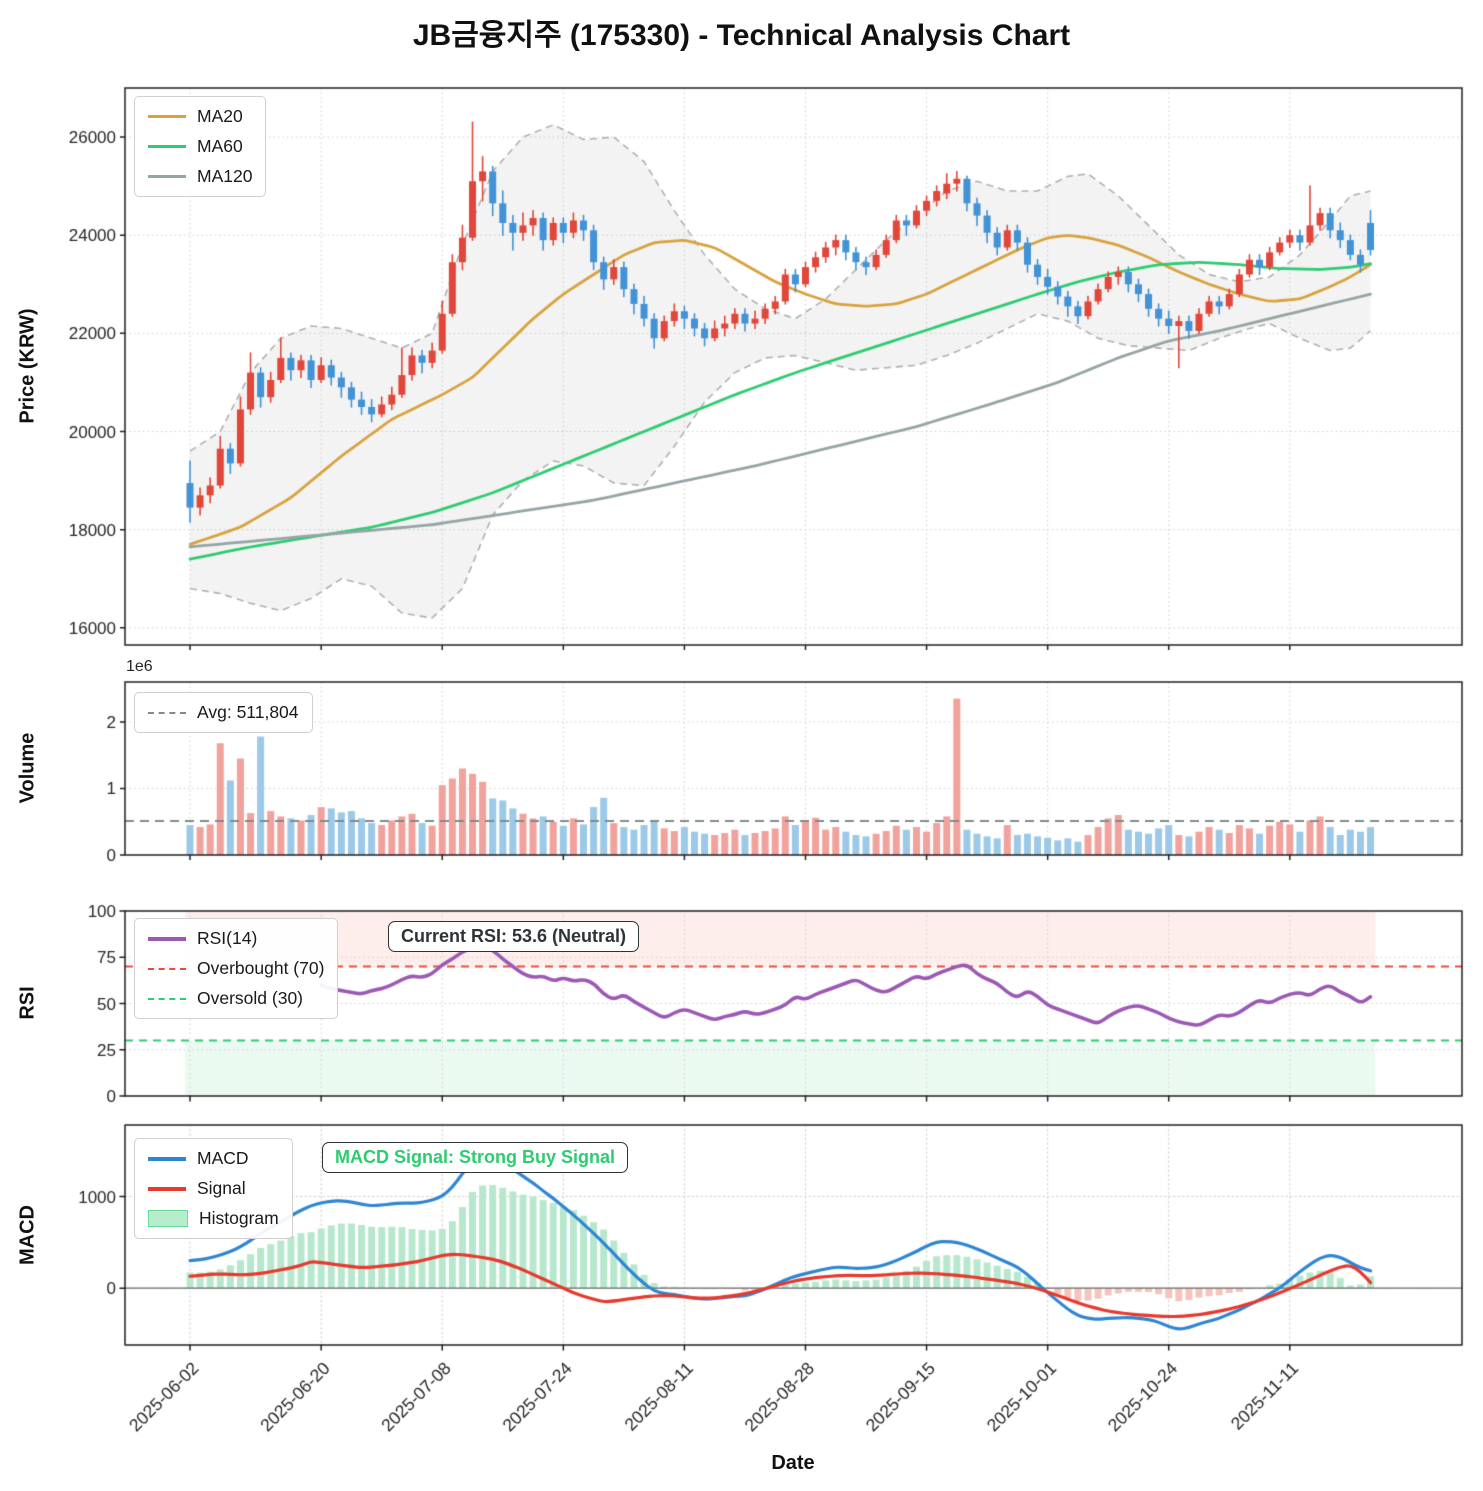 Image resolution: width=1483 pixels, height=1491 pixels. Describe the element at coordinates (225, 176) in the screenshot. I see `legend-label: MA120` at that location.